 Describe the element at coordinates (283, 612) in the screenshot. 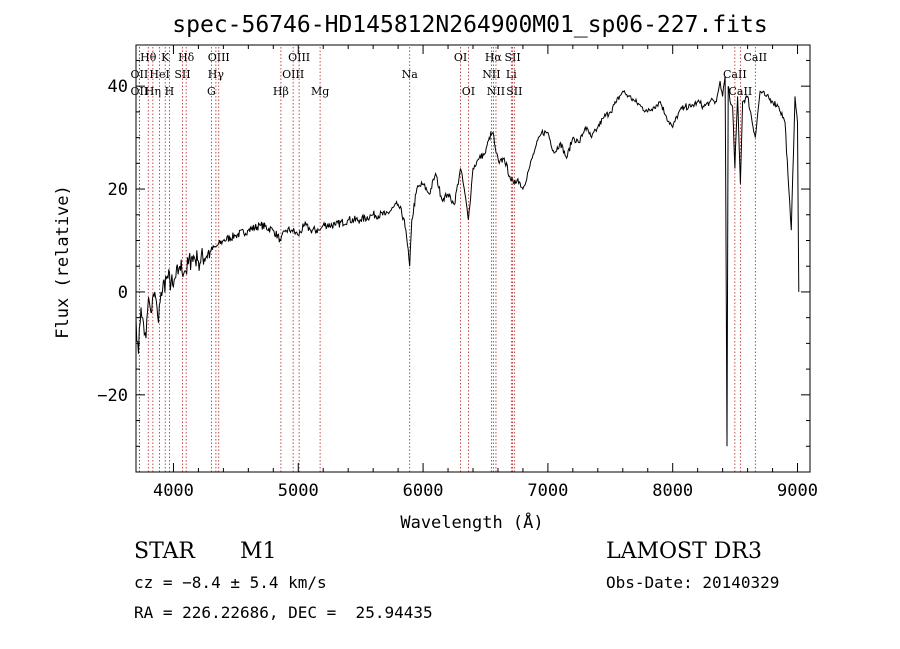

I see `coordinates: RA = 226.22686, DEC = 25.94435` at that location.